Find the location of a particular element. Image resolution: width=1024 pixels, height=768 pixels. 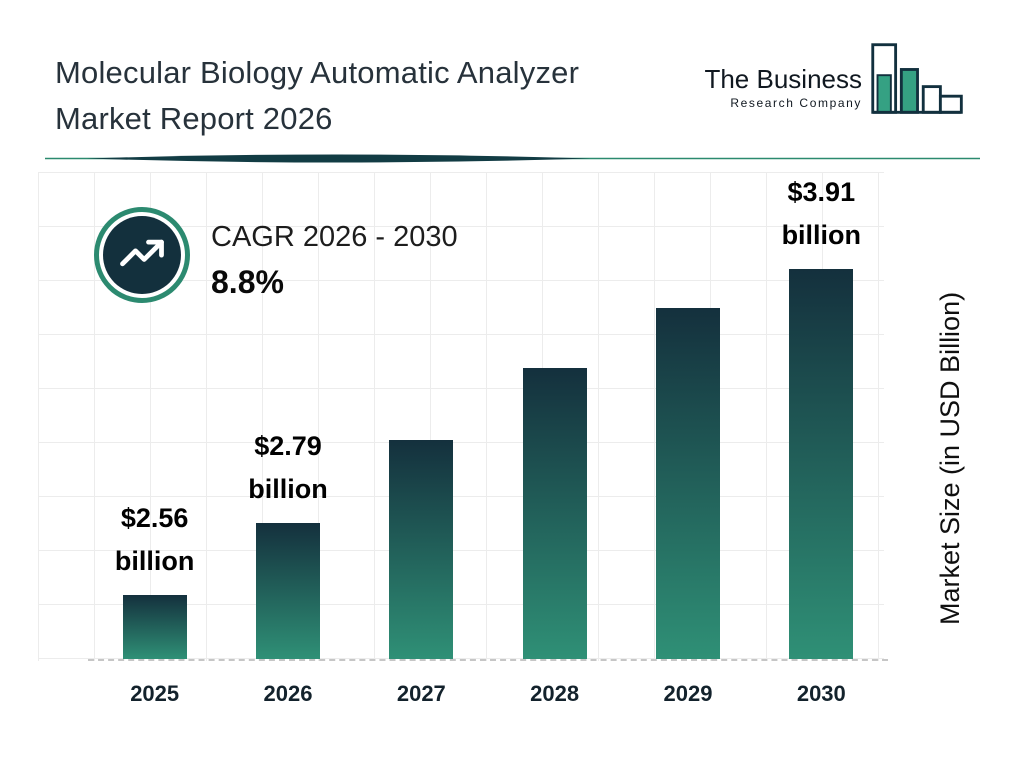

company-logo-text: The Business Research Company is located at coordinates (783, 87).